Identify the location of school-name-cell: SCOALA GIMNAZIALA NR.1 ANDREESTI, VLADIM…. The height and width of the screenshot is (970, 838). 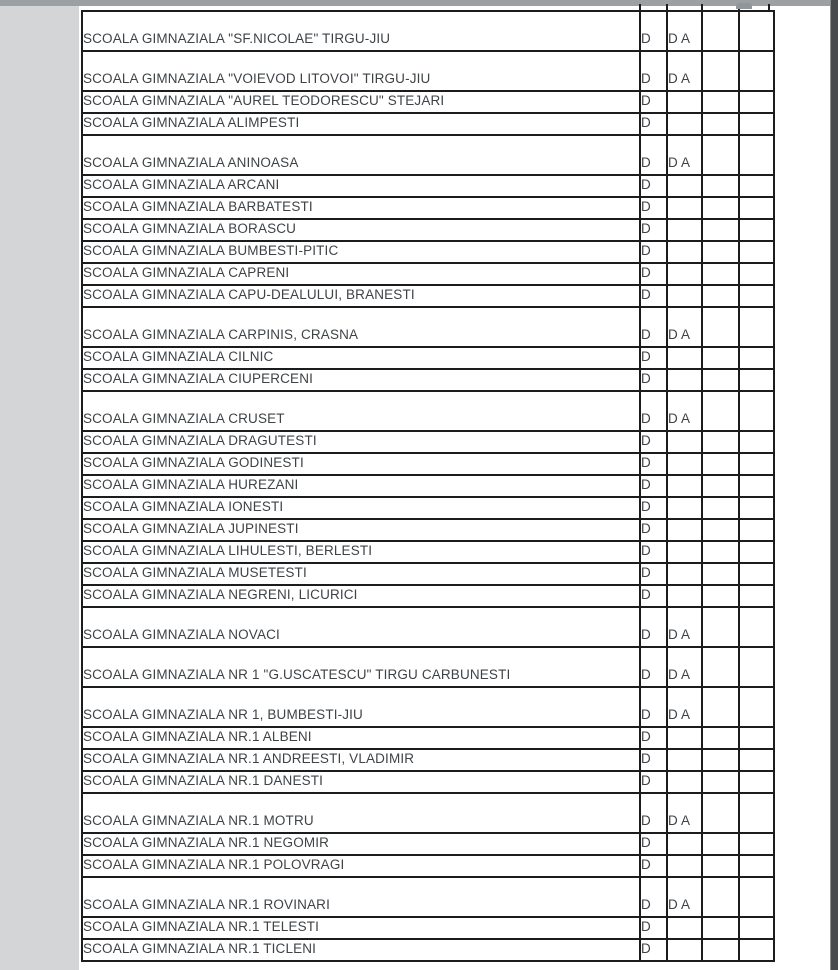
(361, 760).